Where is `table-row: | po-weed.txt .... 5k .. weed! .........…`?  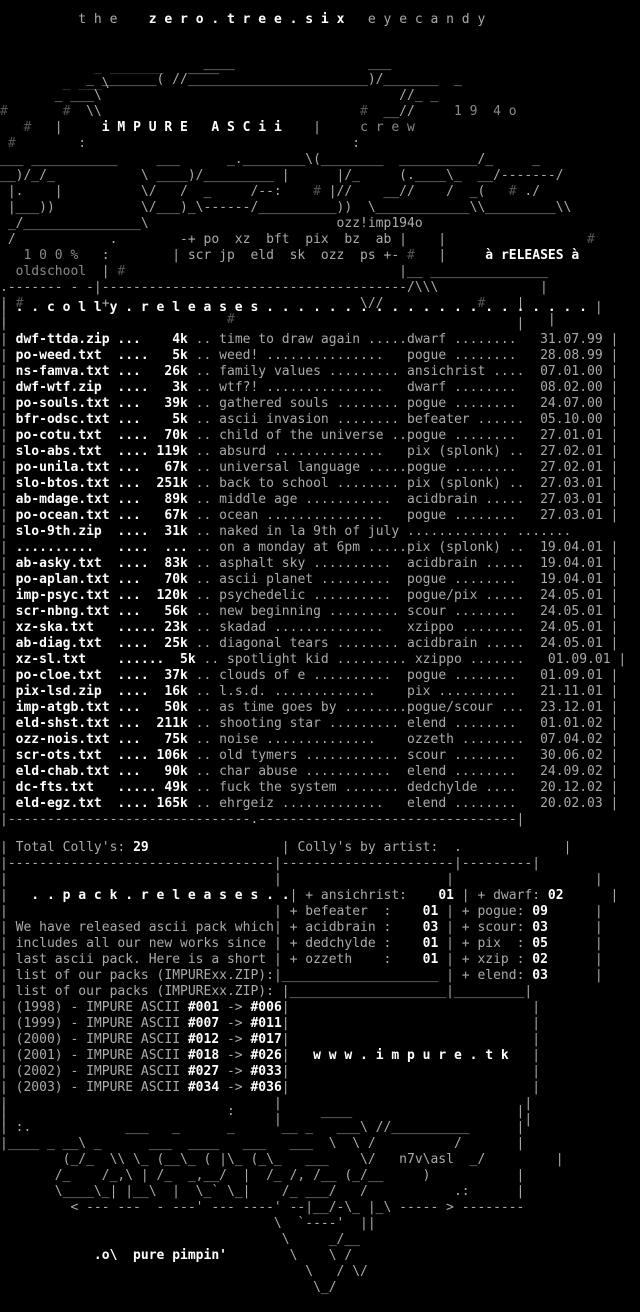 table-row: | po-weed.txt .... 5k .. weed! .........… is located at coordinates (309, 355).